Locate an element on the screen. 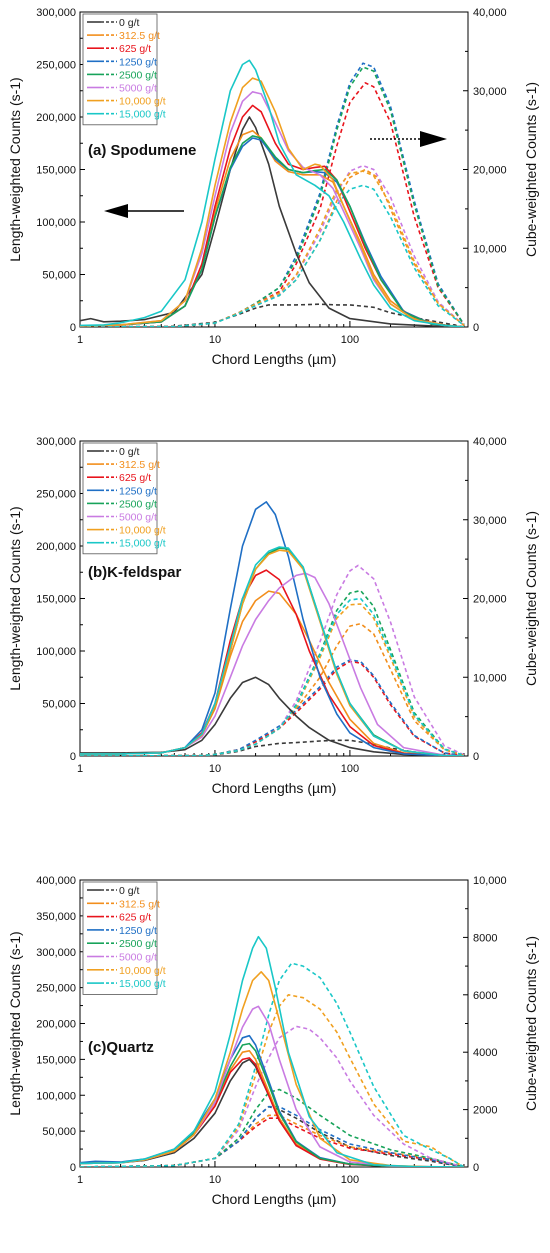 The image size is (550, 1253). y-right-tick-label: 6000 is located at coordinates (485, 996).